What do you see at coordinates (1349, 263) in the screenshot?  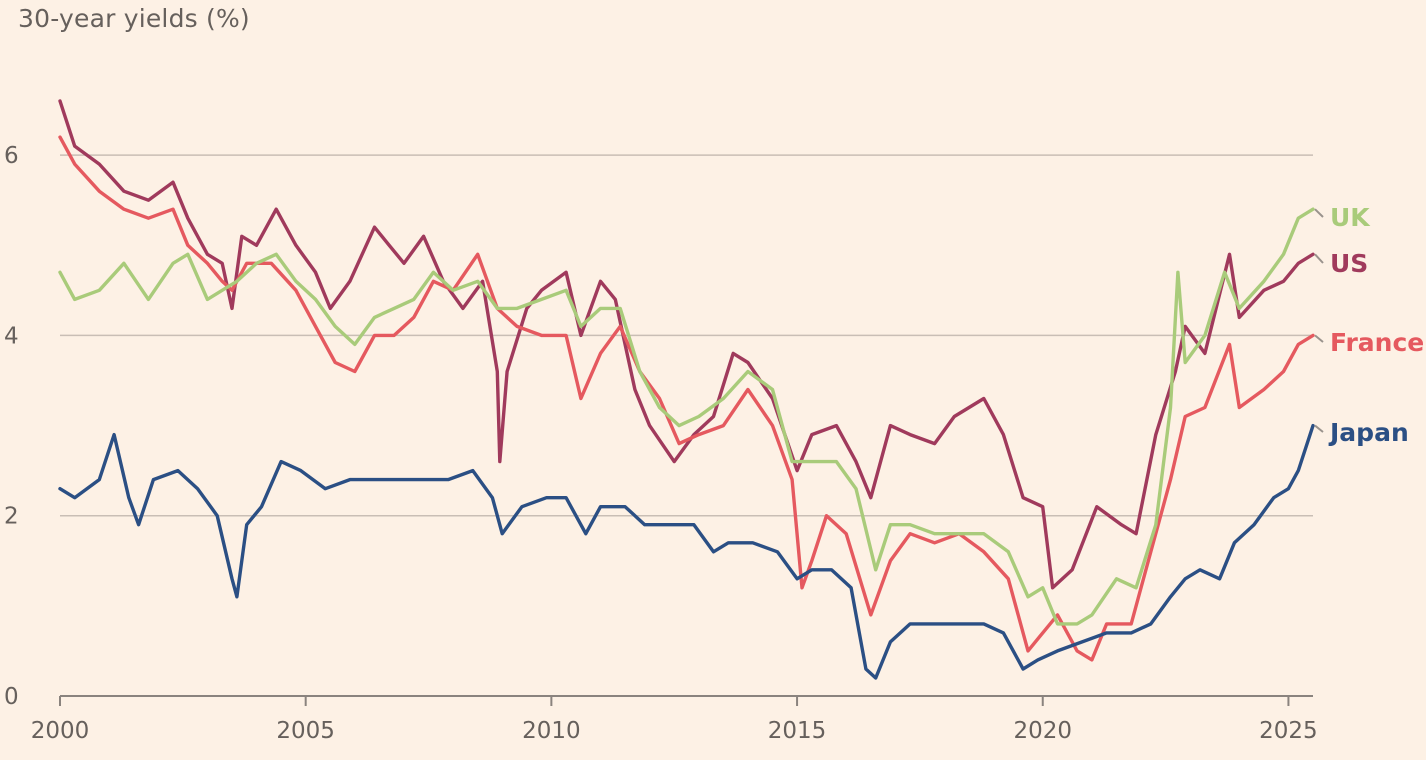 I see `end-label-us: US` at bounding box center [1349, 263].